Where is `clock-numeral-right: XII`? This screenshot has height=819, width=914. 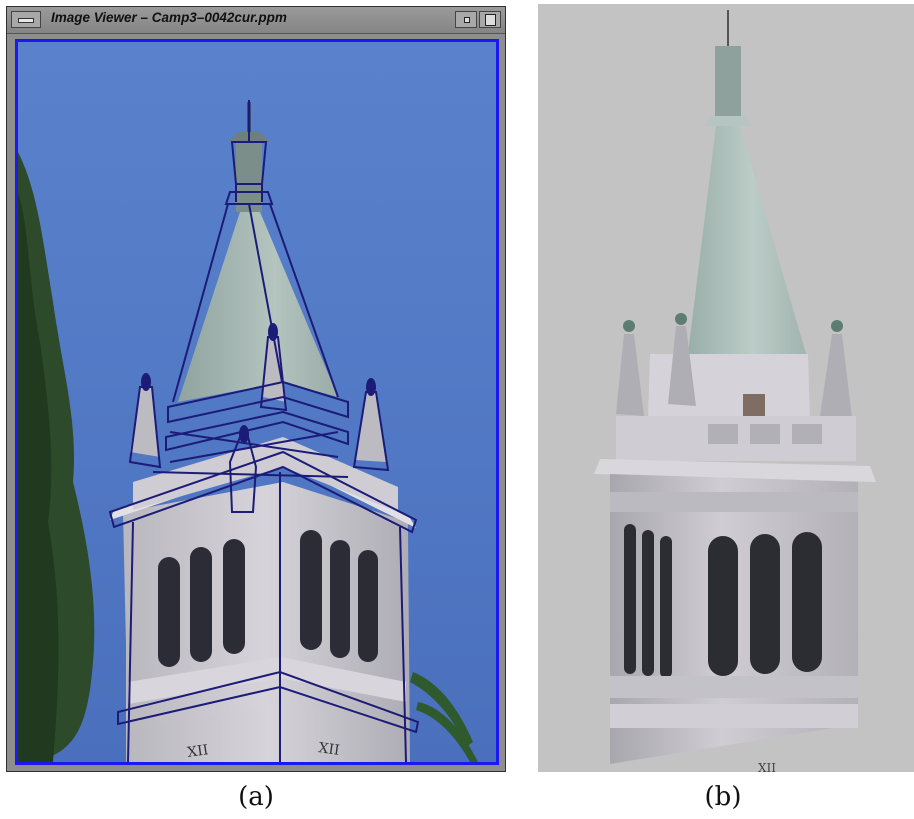 clock-numeral-right: XII is located at coordinates (328, 749).